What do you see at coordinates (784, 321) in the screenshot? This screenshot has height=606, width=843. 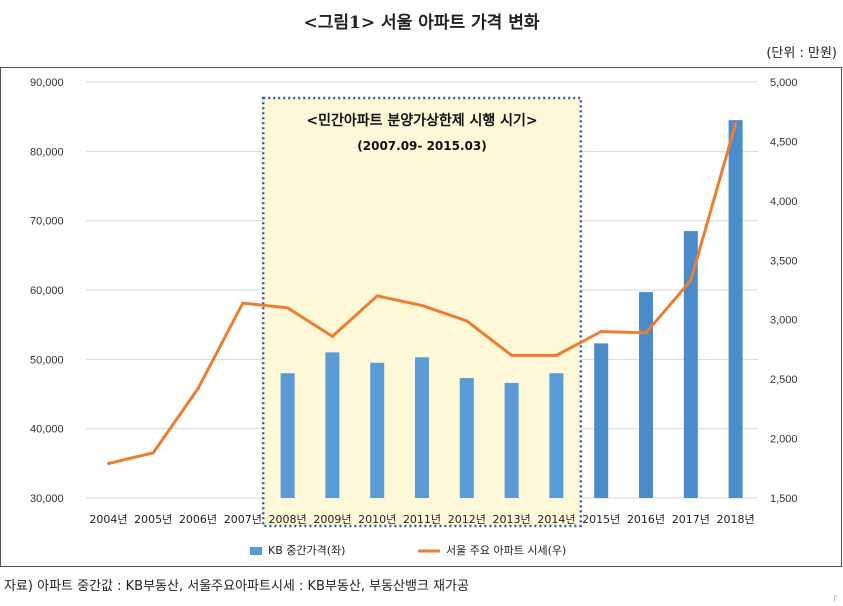 I see `y-right-tick-label: 3,000` at bounding box center [784, 321].